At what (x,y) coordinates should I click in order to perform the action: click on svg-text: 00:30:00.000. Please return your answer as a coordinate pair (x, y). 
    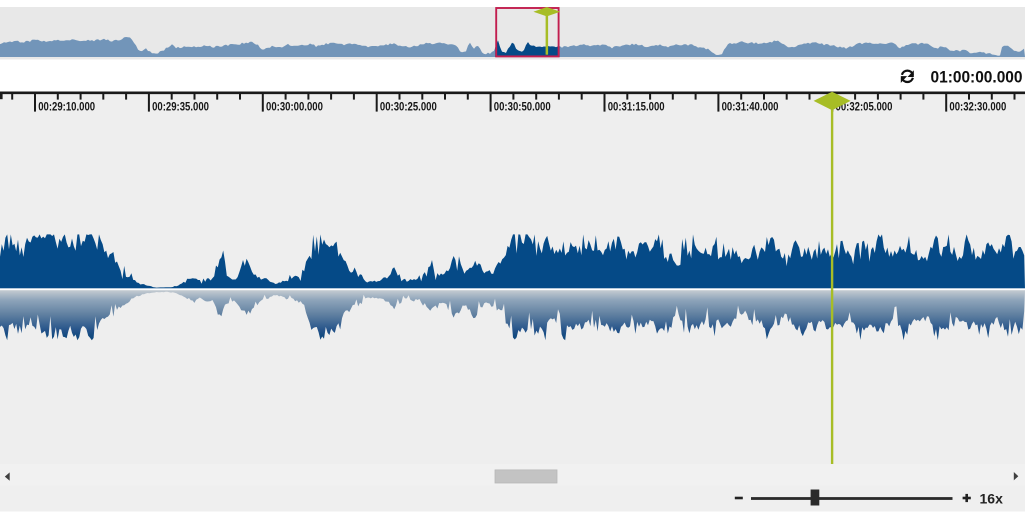
    Looking at the image, I should click on (294, 107).